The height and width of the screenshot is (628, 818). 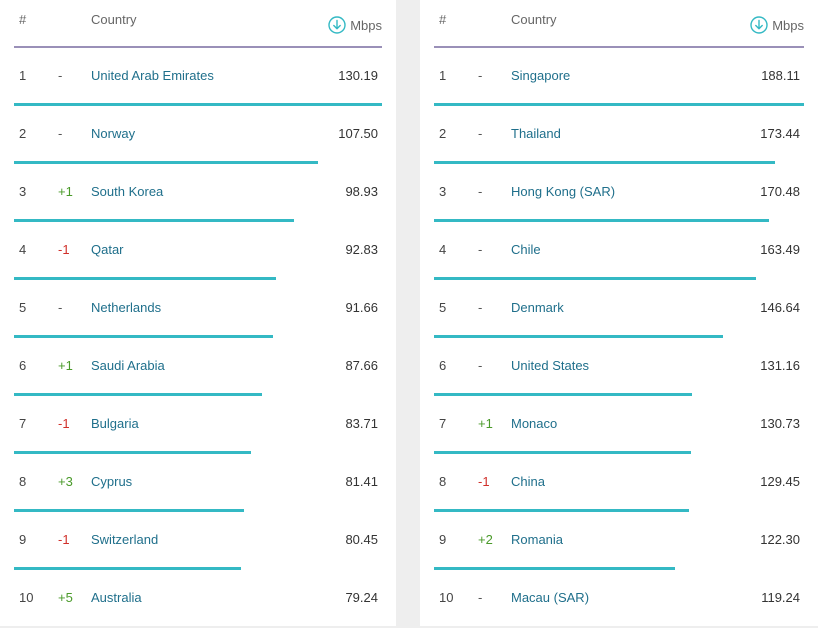 I want to click on table-row: 6 - United States 131.16, so click(x=619, y=367).